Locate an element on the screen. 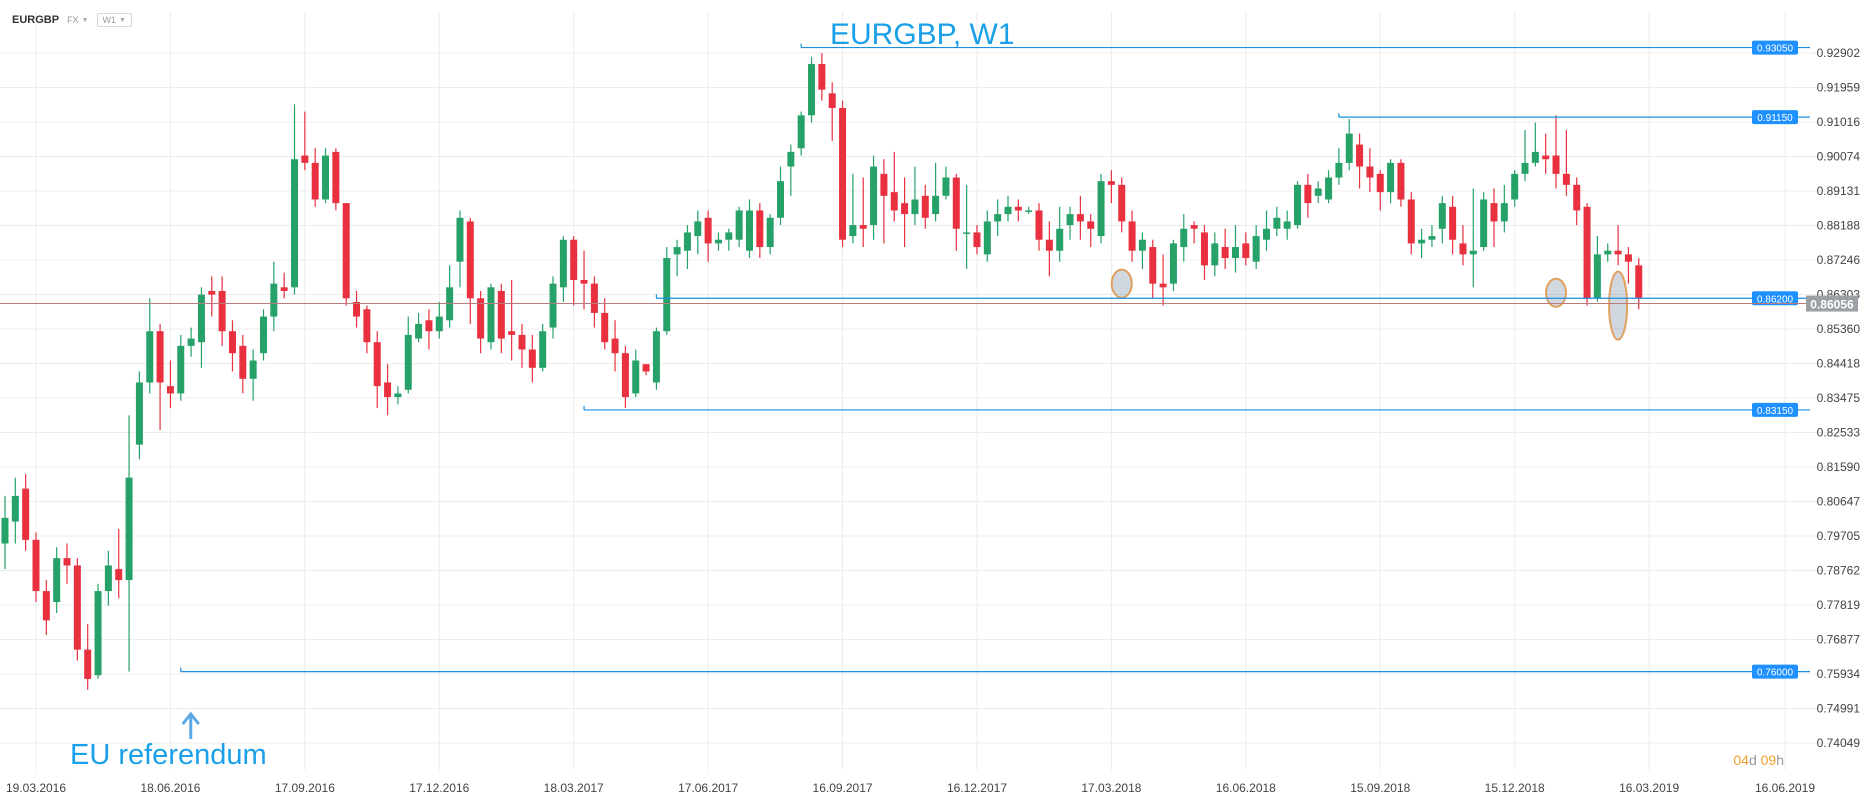  countdown-hours-unit: h is located at coordinates (1780, 760).